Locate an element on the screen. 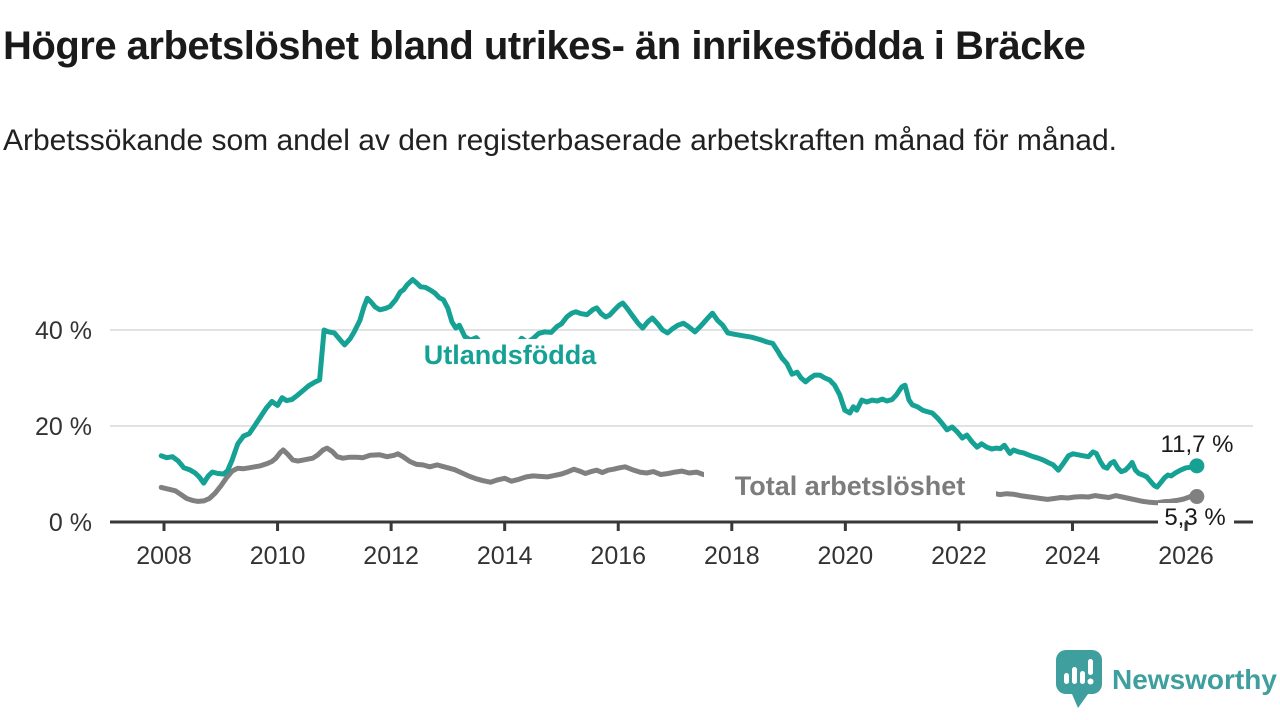 The height and width of the screenshot is (720, 1280). y-tick-label-0: 0 % is located at coordinates (70, 523).